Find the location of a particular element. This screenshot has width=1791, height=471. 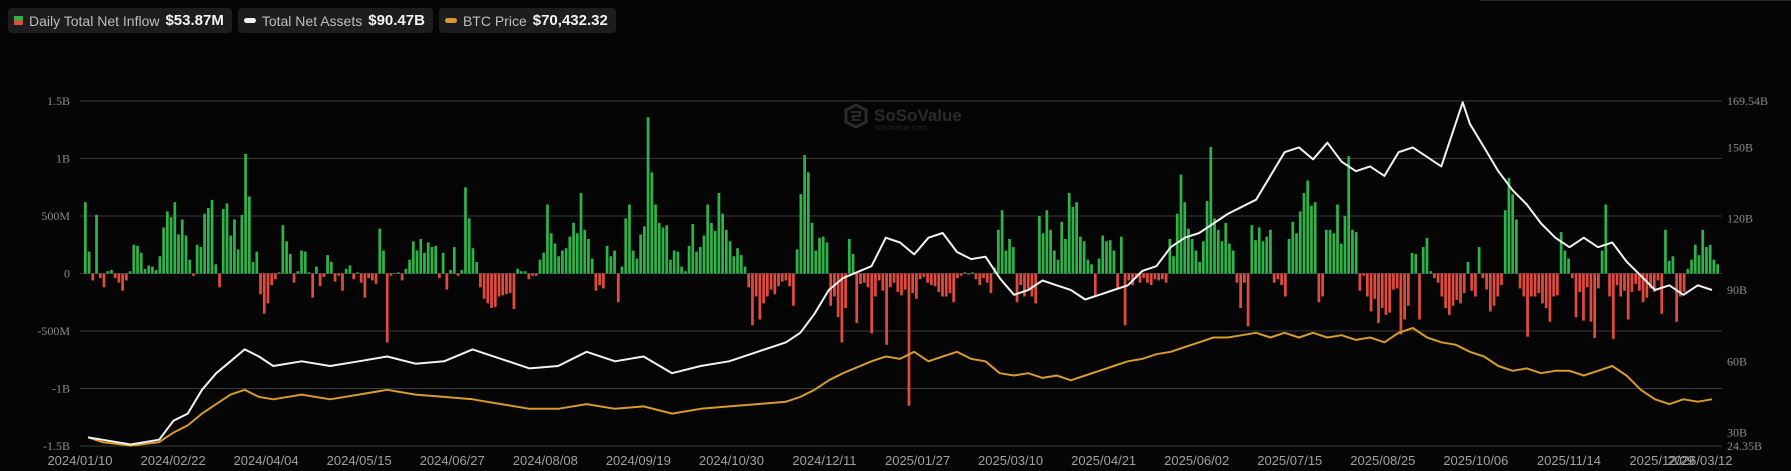

legend-item-daily-net-inflow: Daily Total Net Inflow $53.87M is located at coordinates (120, 20).